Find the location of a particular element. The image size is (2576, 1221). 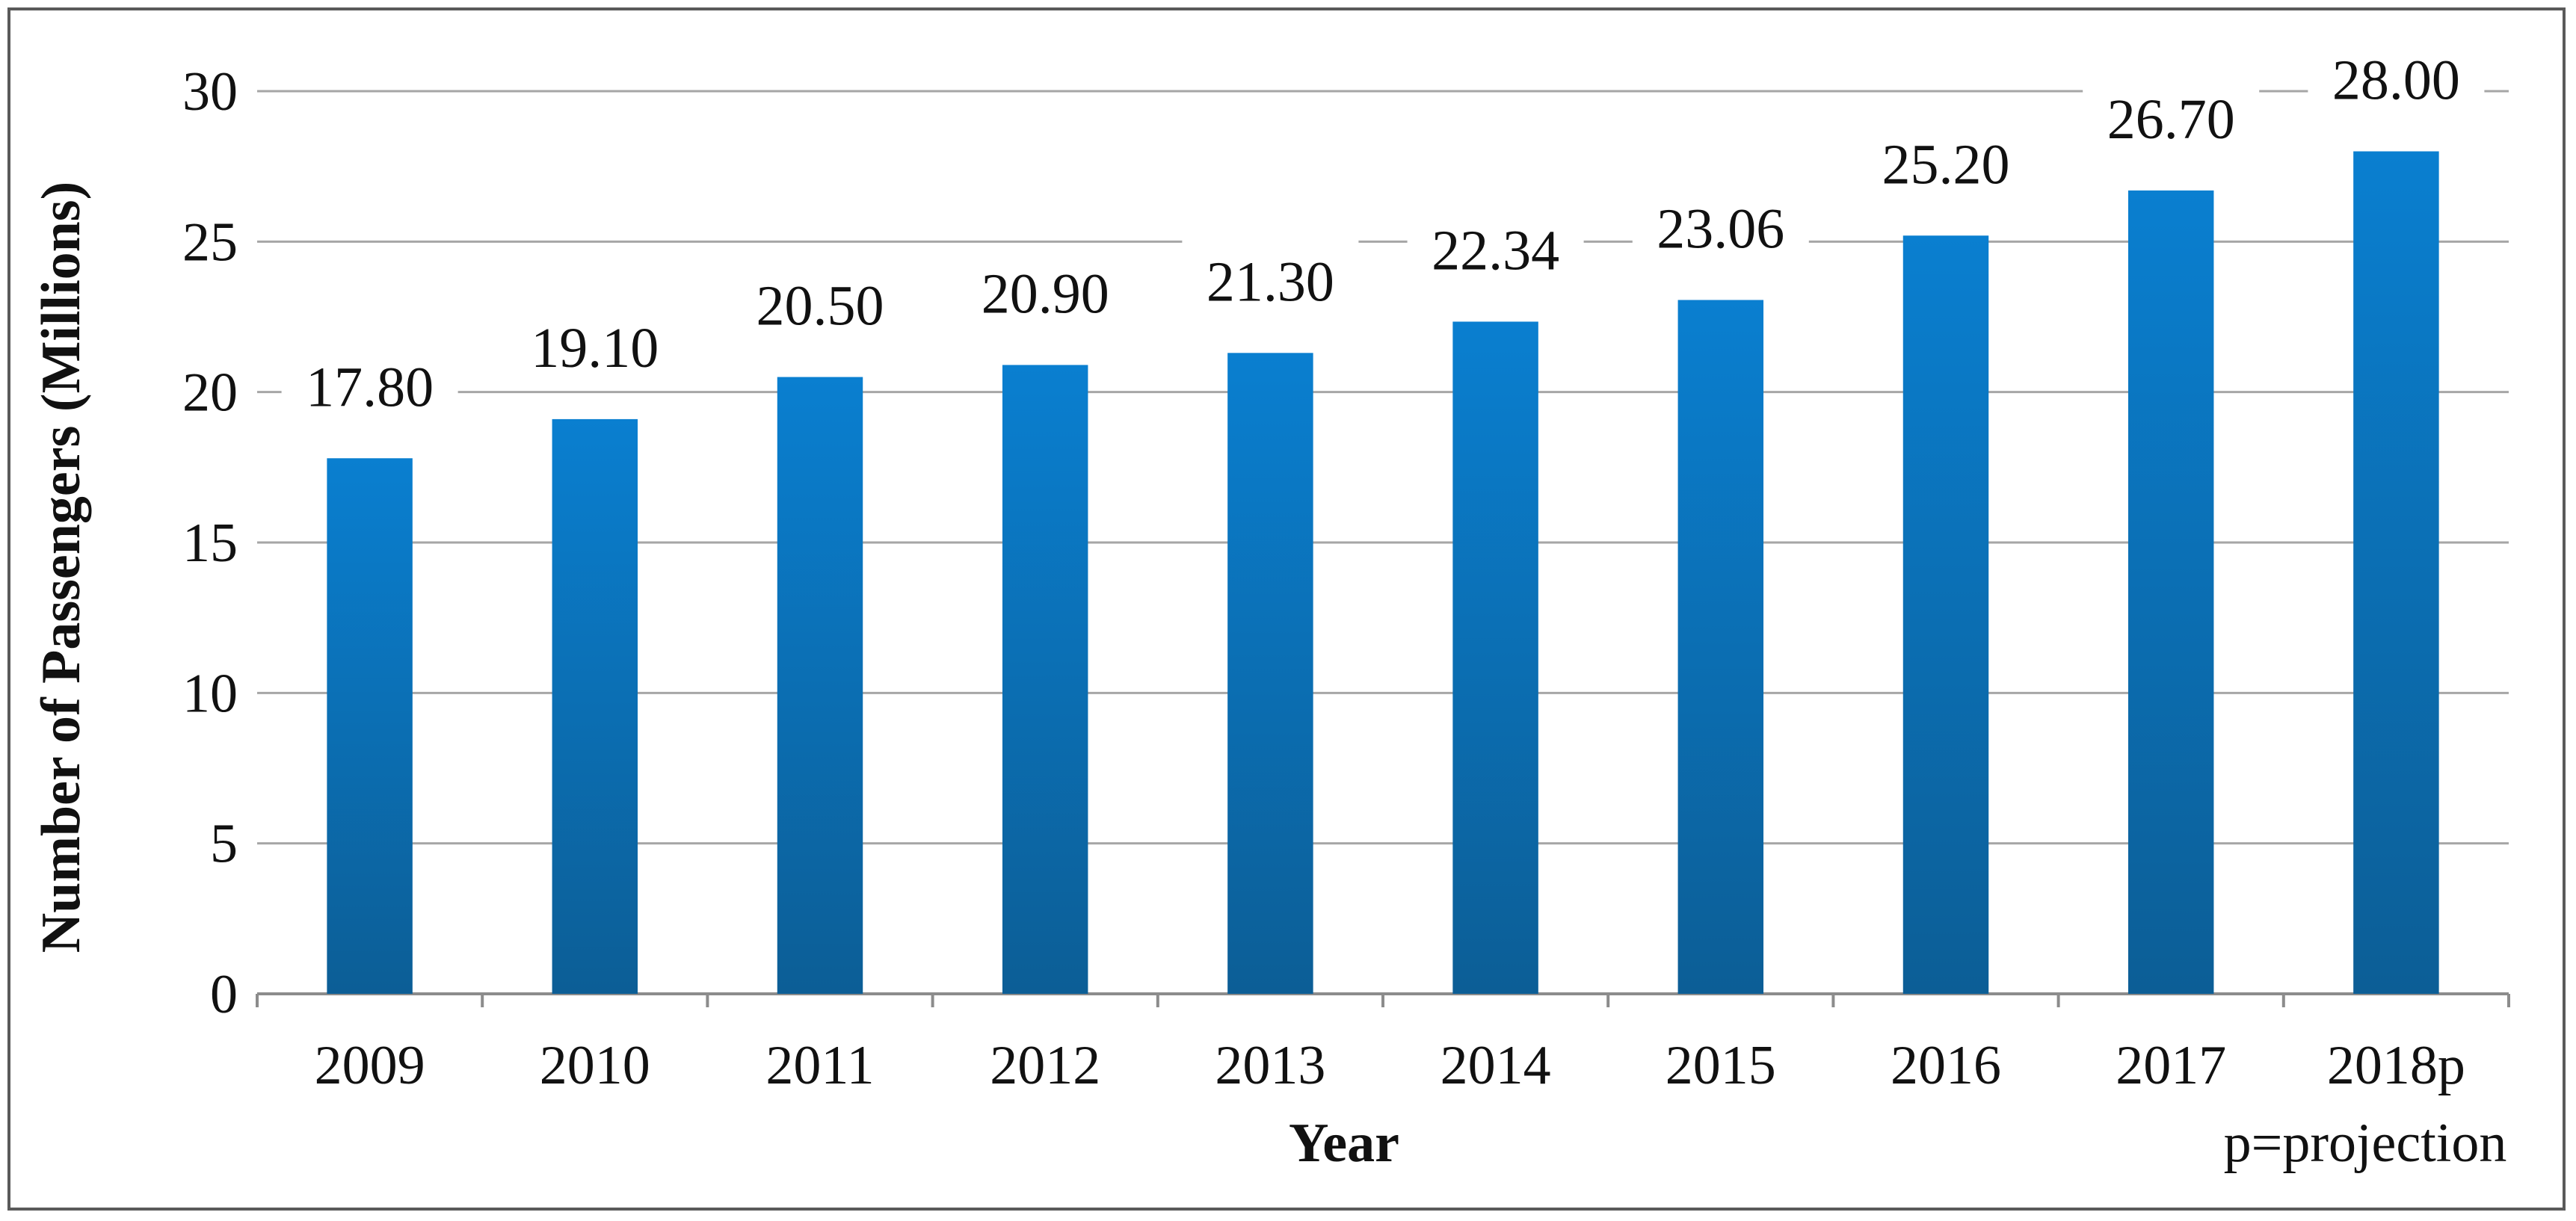

x-tick-label: 2009 is located at coordinates (370, 1065).